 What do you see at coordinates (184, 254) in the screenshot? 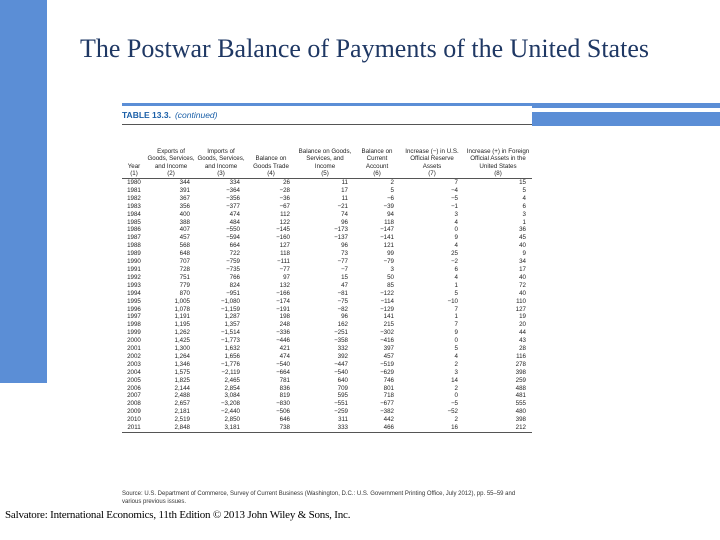
I see `value-cell: 648` at bounding box center [184, 254].